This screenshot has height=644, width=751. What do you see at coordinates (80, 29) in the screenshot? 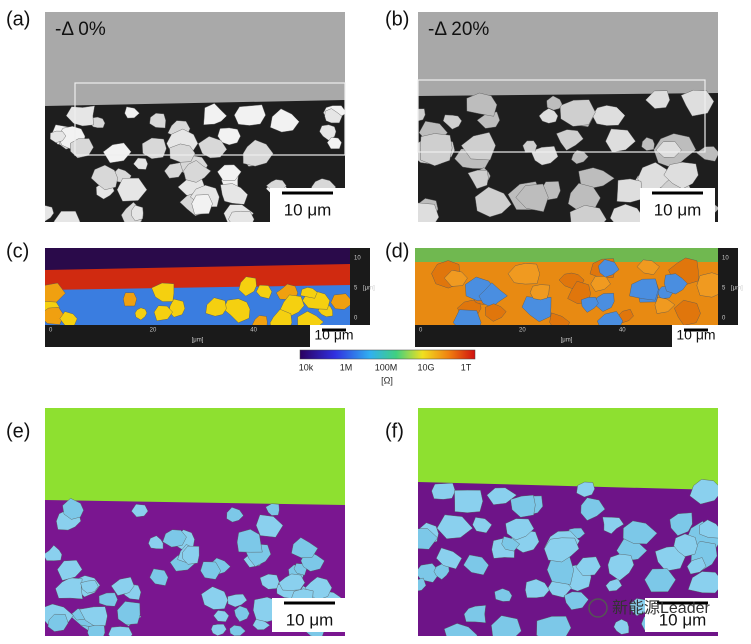
I see `annotation: -Δ 0%` at bounding box center [80, 29].